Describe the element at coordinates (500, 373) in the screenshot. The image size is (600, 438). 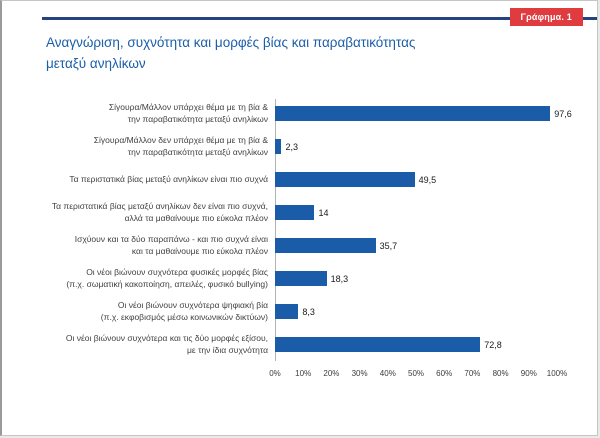
I see `x-axis-tick: 80%` at that location.